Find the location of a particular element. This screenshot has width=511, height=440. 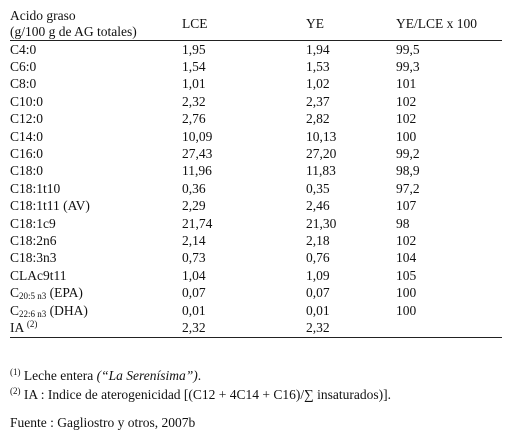

header-ratio: YE/LCE x 100 is located at coordinates (436, 23).